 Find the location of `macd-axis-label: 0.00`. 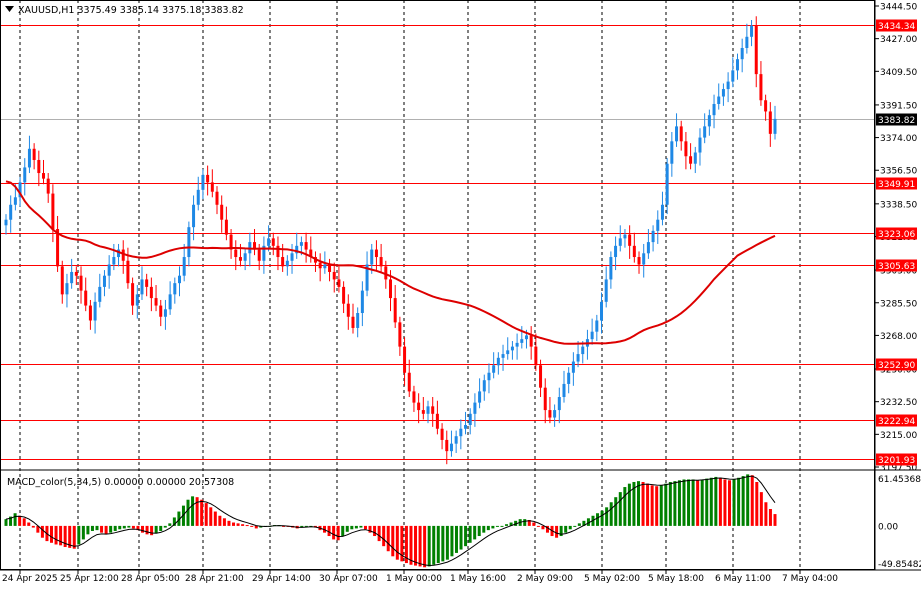

macd-axis-label: 0.00 is located at coordinates (888, 527).